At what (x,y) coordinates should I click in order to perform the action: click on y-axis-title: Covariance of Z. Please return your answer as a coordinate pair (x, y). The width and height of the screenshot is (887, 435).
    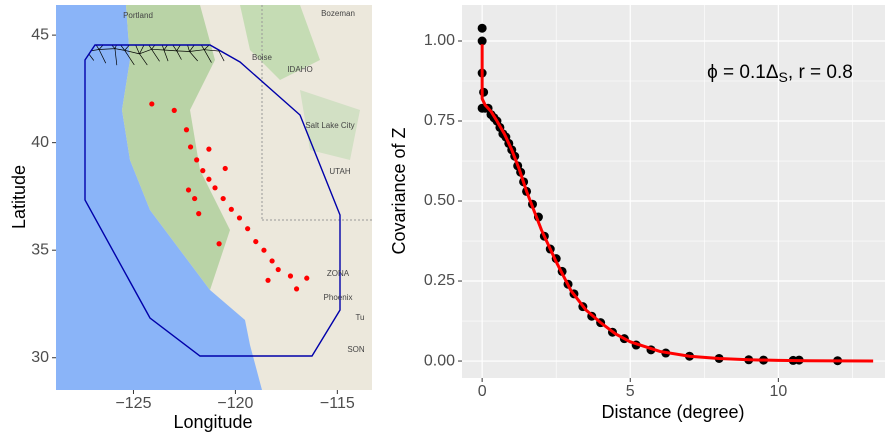
    Looking at the image, I should click on (399, 190).